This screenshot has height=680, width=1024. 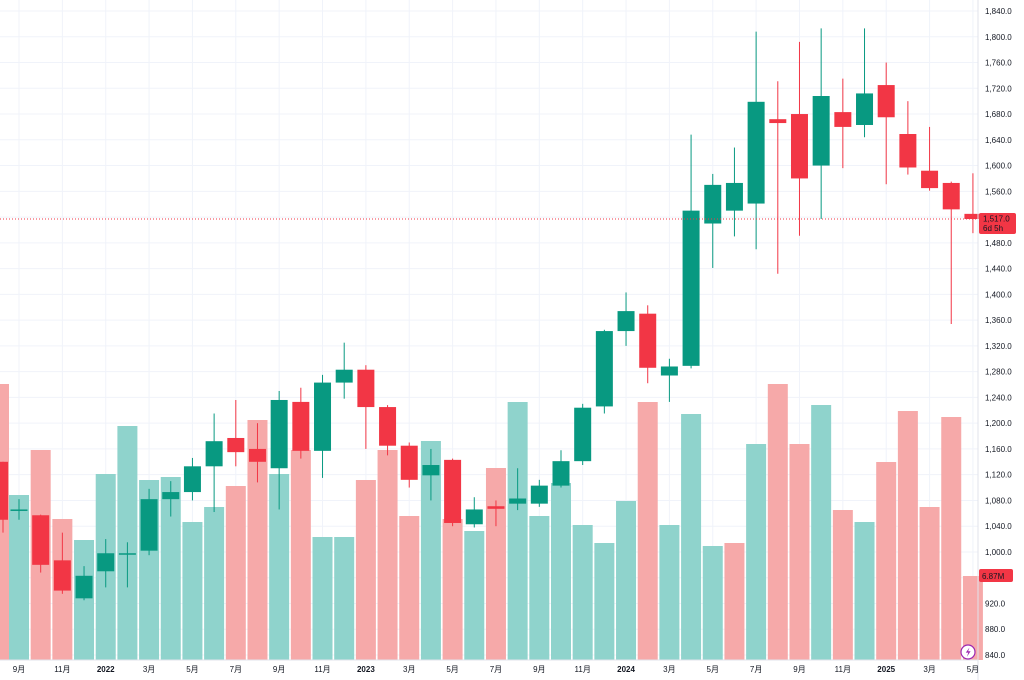 I want to click on price-tick-label: 1,640.0, so click(x=998, y=140).